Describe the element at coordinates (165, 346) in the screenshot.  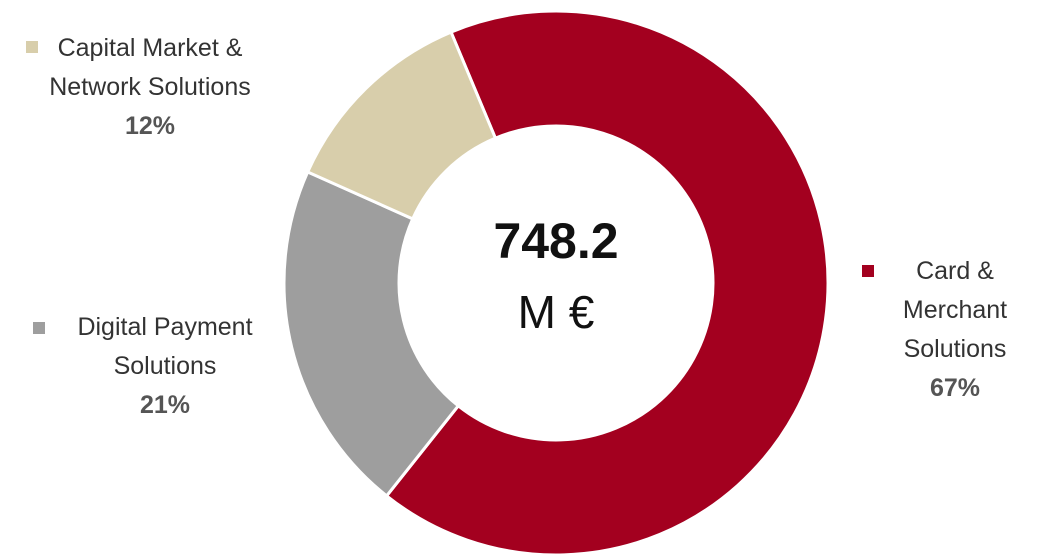
I see `legend-label: Digital Payment Solutions` at that location.